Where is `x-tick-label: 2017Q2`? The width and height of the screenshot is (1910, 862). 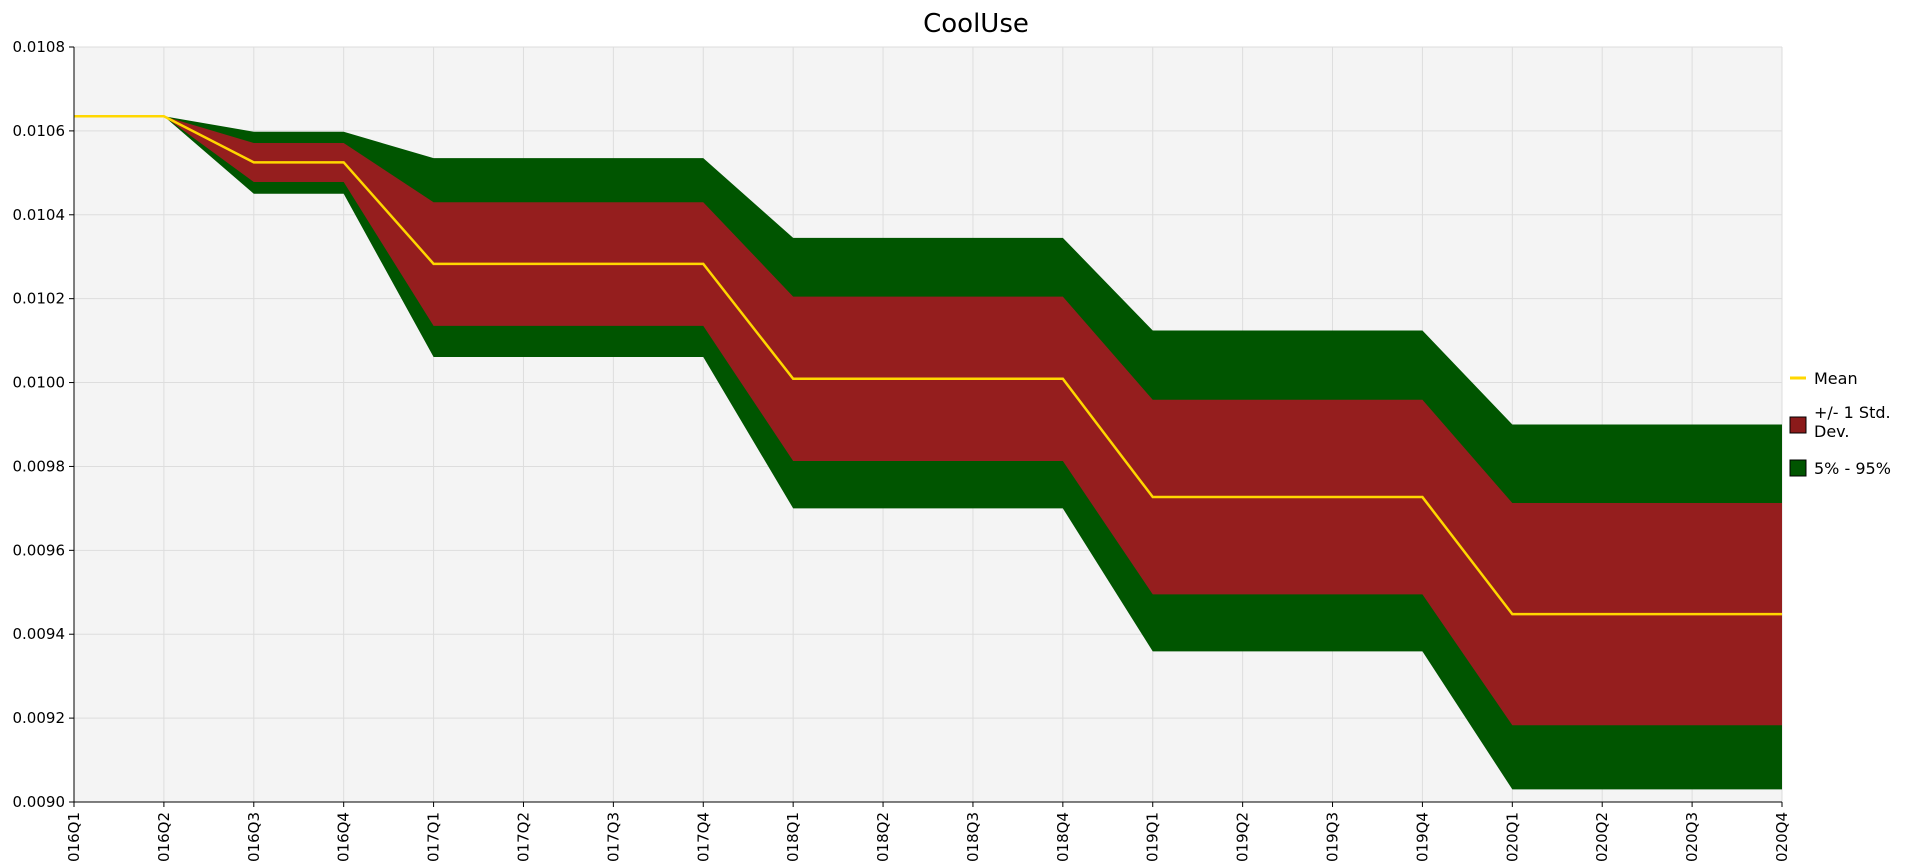 x-tick-label: 2017Q2 is located at coordinates (523, 837).